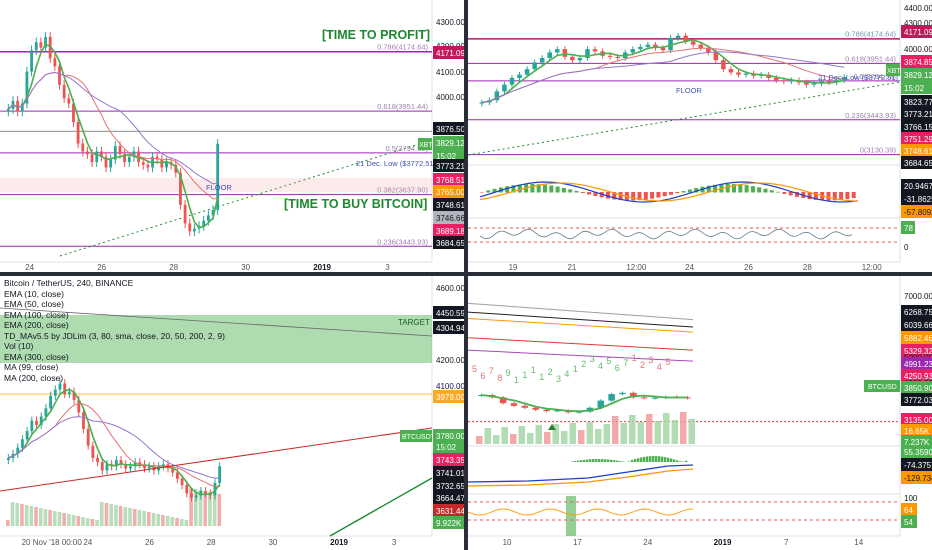 This screenshot has height=550, width=932. I want to click on price-axis-label: 3876.50, so click(450, 129).